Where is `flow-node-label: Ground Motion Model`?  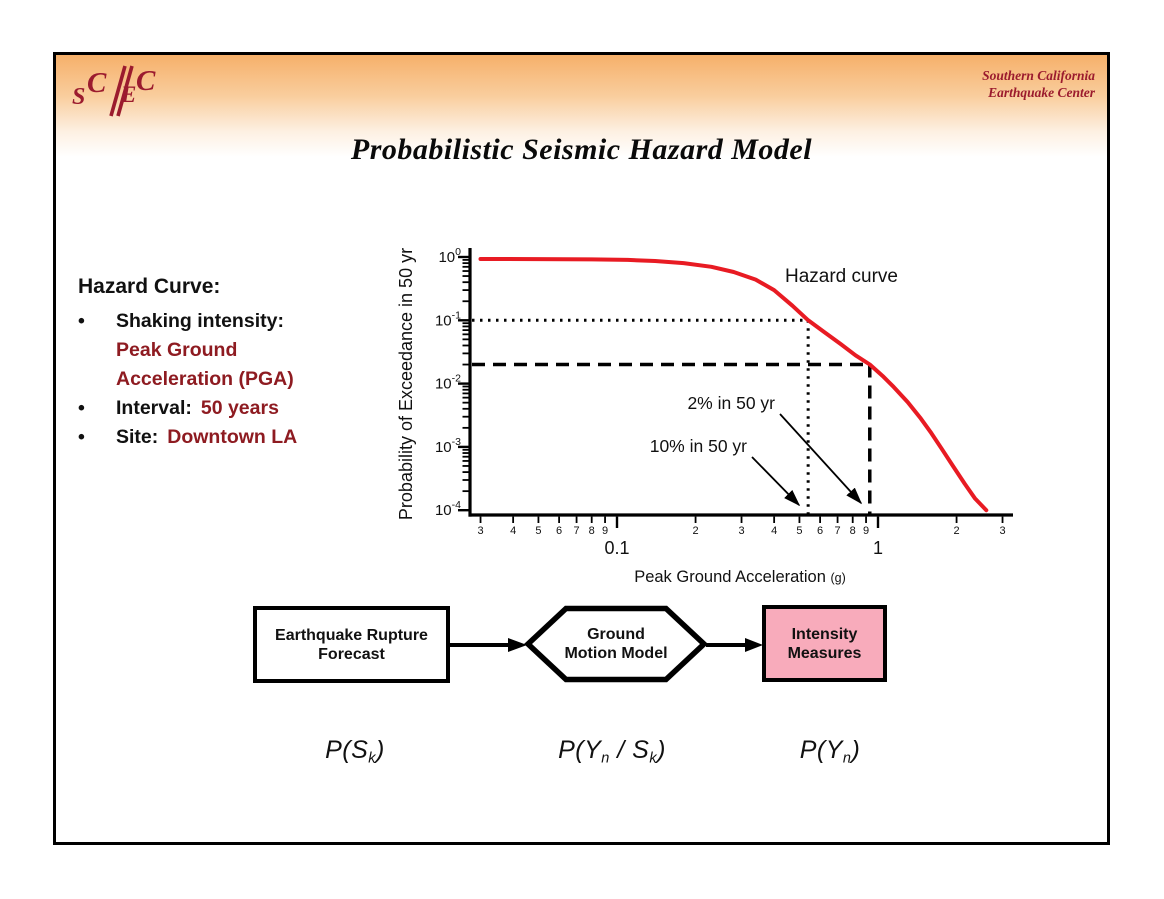
flow-node-label: Ground Motion Model is located at coordinates (616, 644).